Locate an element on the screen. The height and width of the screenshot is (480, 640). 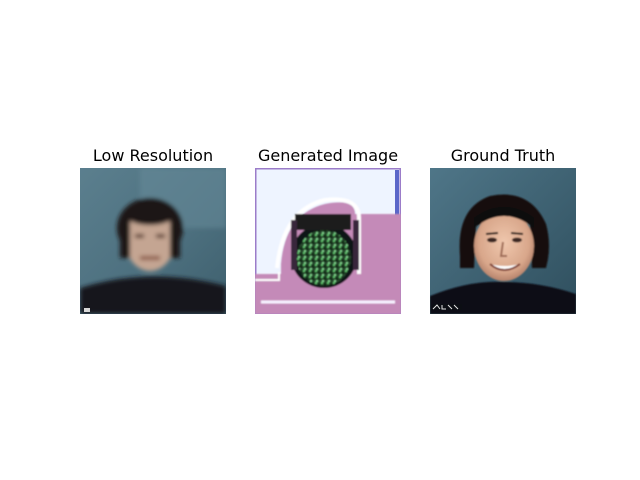
panel-ground-truth: Ground Truth is located at coordinates (503, 228).